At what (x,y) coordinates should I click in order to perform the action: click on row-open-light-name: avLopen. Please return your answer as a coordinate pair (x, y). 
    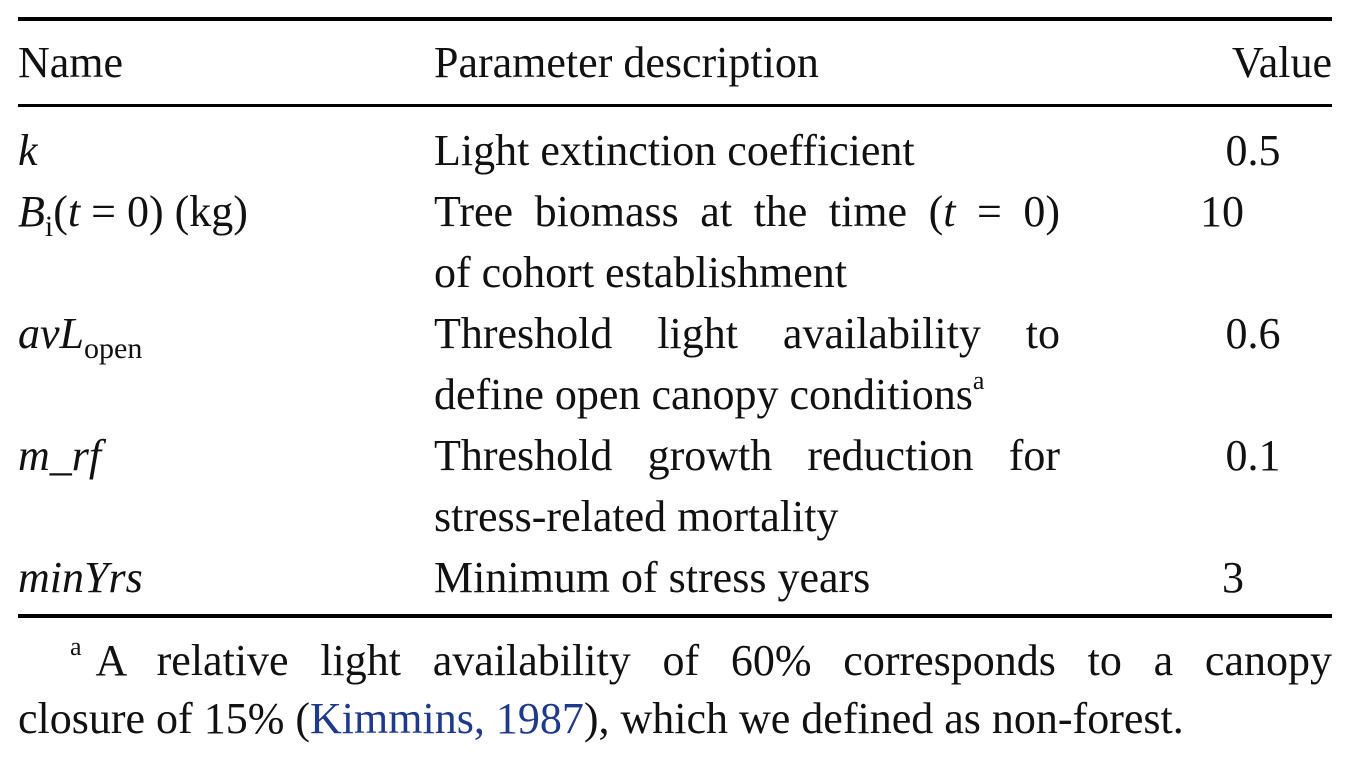
    Looking at the image, I should click on (80, 333).